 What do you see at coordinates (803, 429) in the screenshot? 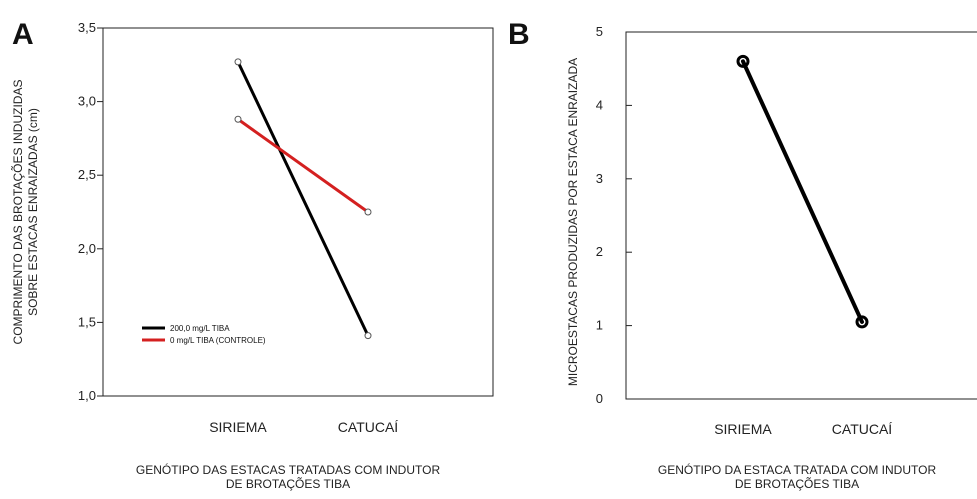
I see `panel-b-x-categories: SIRIEMA CATUCAÍ` at bounding box center [803, 429].